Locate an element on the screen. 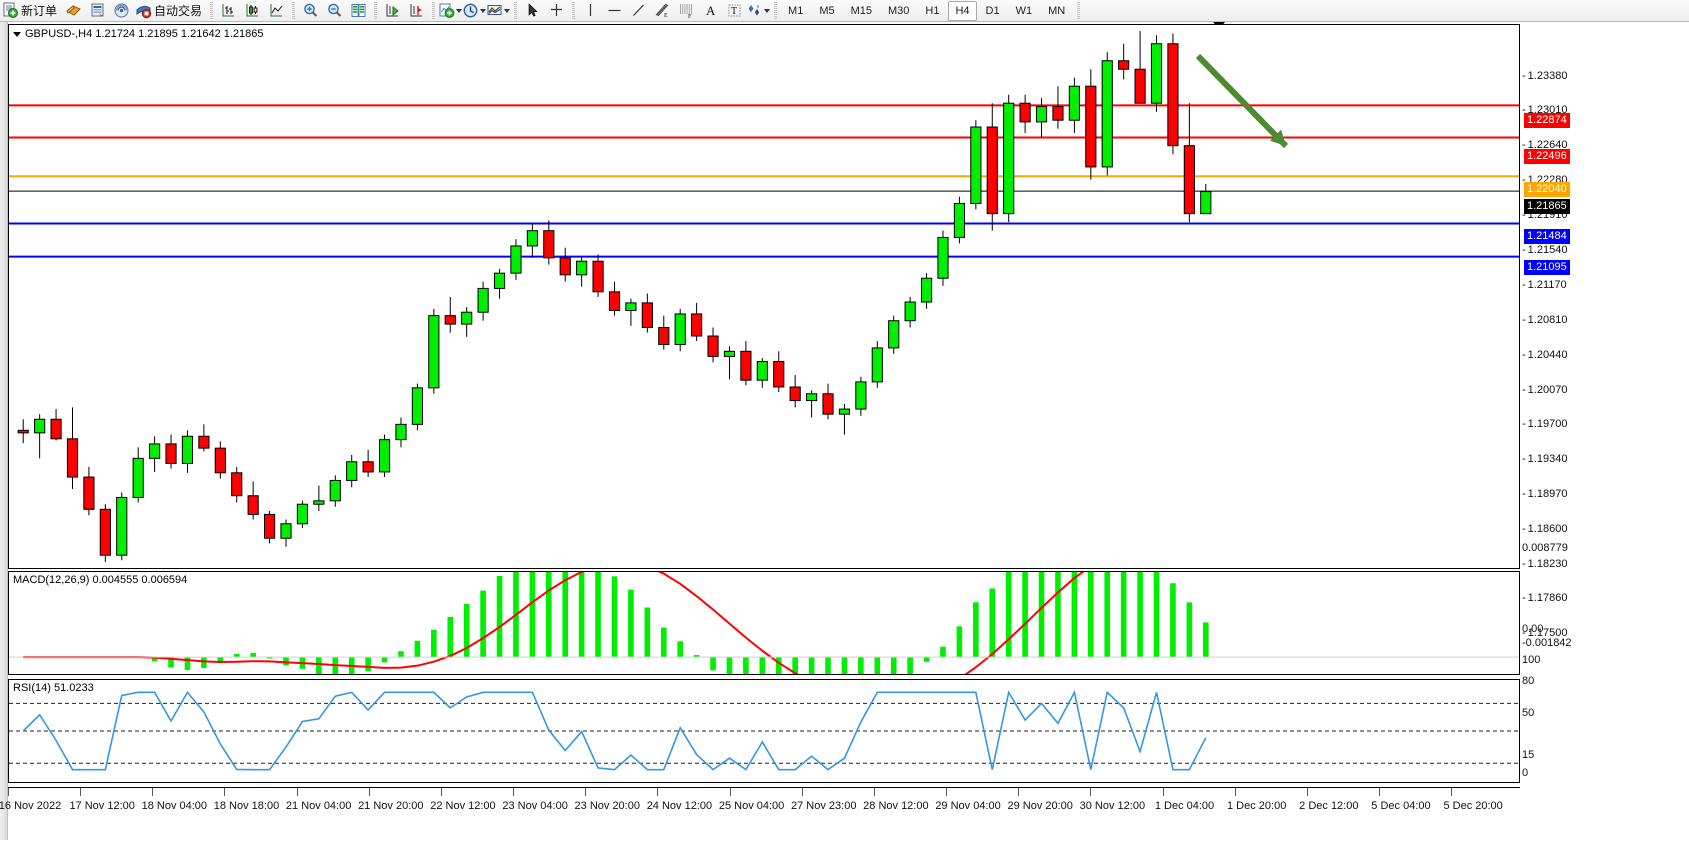 This screenshot has height=858, width=1689. chart-scrollbar is located at coordinates (4, 431).